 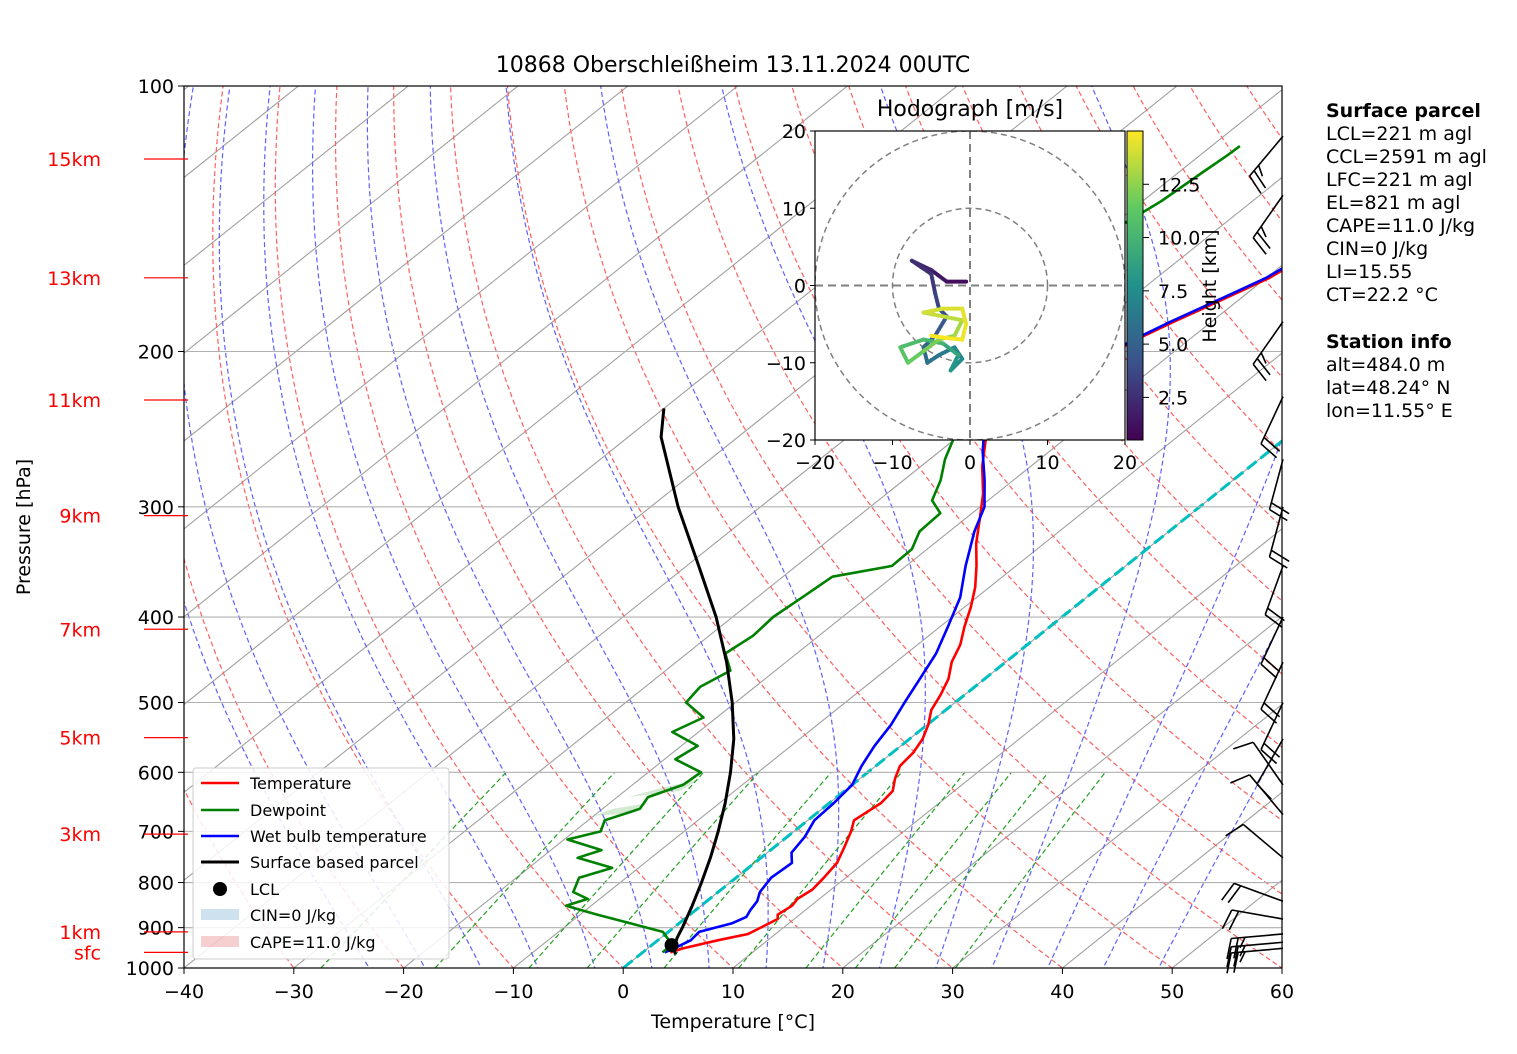 I want to click on hodograph-y-tick-label: 20, so click(x=794, y=132).